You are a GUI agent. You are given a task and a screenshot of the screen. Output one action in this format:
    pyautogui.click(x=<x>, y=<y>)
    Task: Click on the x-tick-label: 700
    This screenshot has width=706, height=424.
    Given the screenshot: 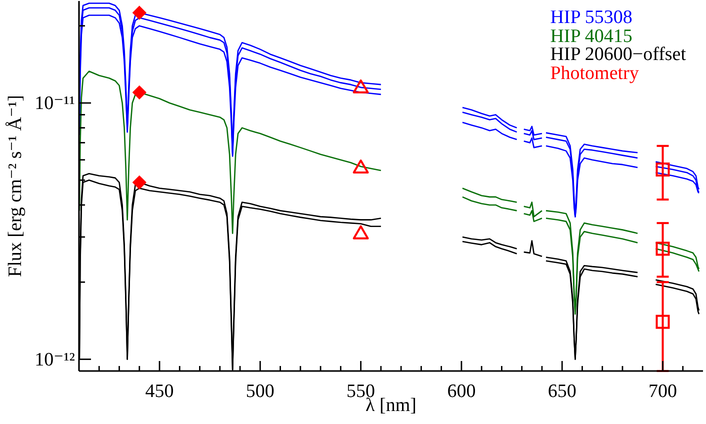 What is the action you would take?
    pyautogui.click(x=662, y=391)
    